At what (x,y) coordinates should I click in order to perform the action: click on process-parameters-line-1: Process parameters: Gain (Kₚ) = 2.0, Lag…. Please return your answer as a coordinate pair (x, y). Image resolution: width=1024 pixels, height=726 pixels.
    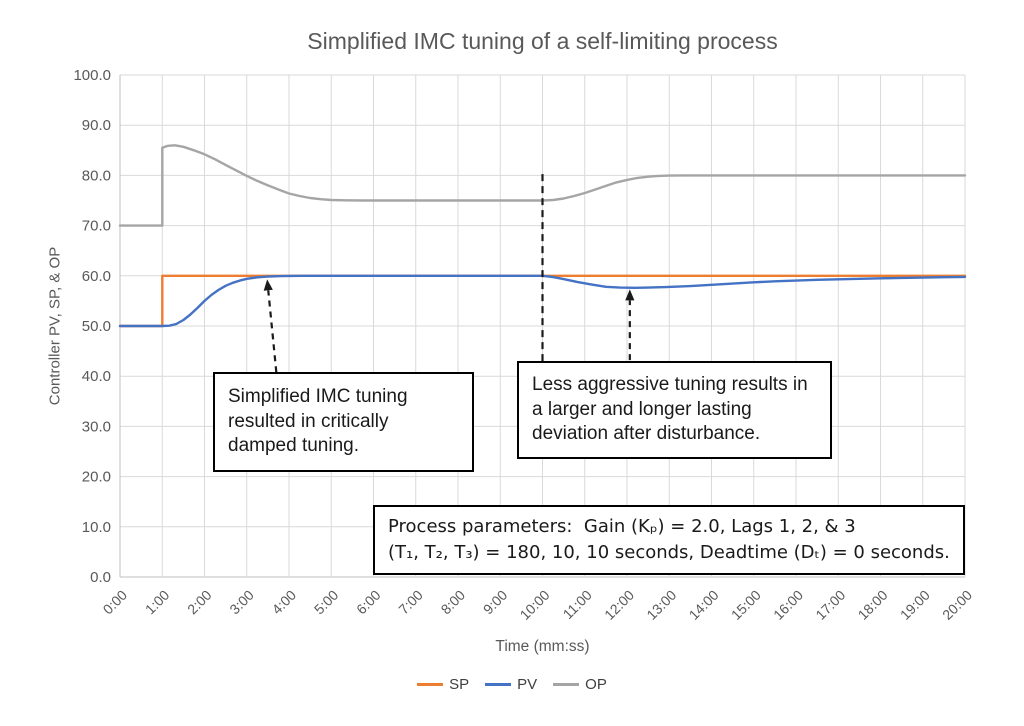
    Looking at the image, I should click on (622, 526).